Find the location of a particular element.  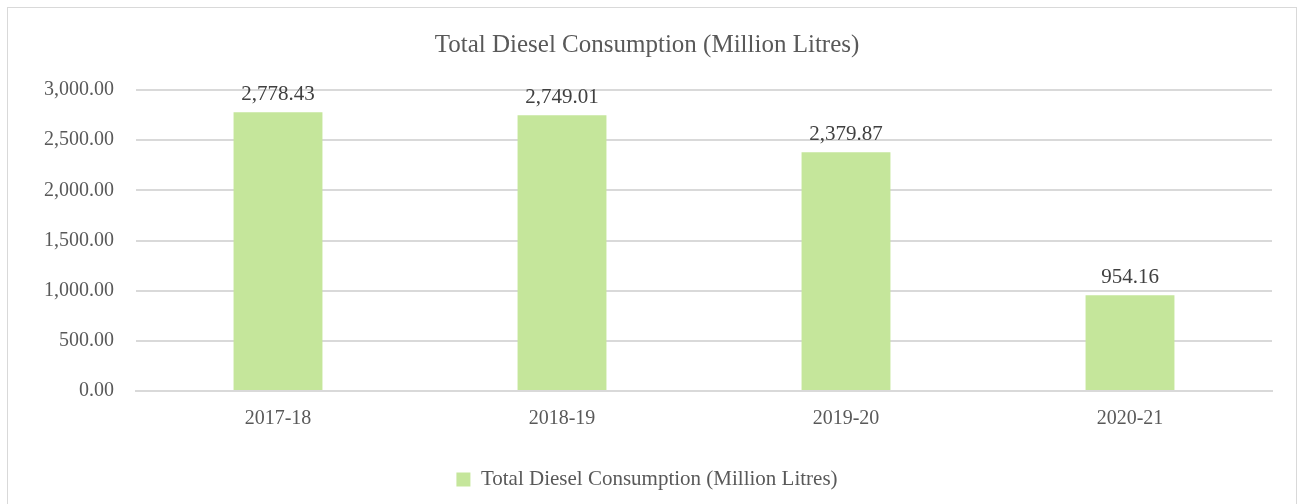

legend-label: Total Diesel Consumption (Million Litres) is located at coordinates (659, 478).